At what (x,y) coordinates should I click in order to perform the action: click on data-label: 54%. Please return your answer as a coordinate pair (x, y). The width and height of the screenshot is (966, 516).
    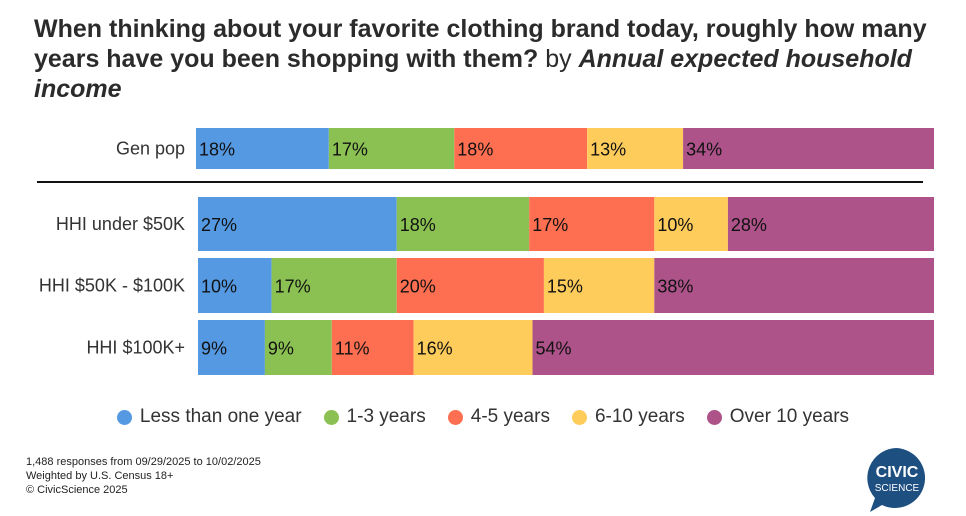
    Looking at the image, I should click on (554, 349).